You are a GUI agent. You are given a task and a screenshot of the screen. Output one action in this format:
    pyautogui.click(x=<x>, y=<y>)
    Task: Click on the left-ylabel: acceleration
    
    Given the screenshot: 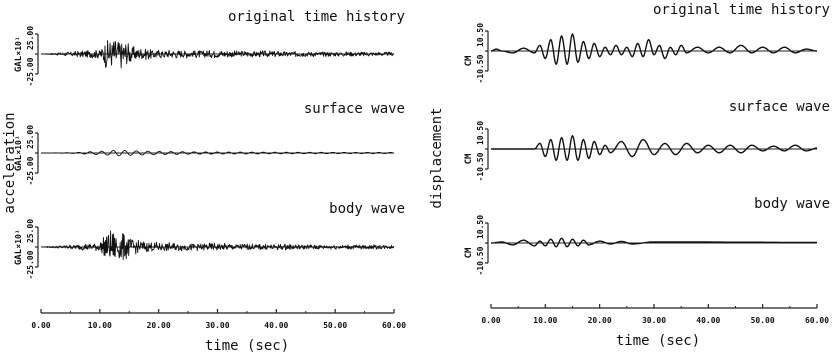 What is the action you would take?
    pyautogui.click(x=10, y=162)
    